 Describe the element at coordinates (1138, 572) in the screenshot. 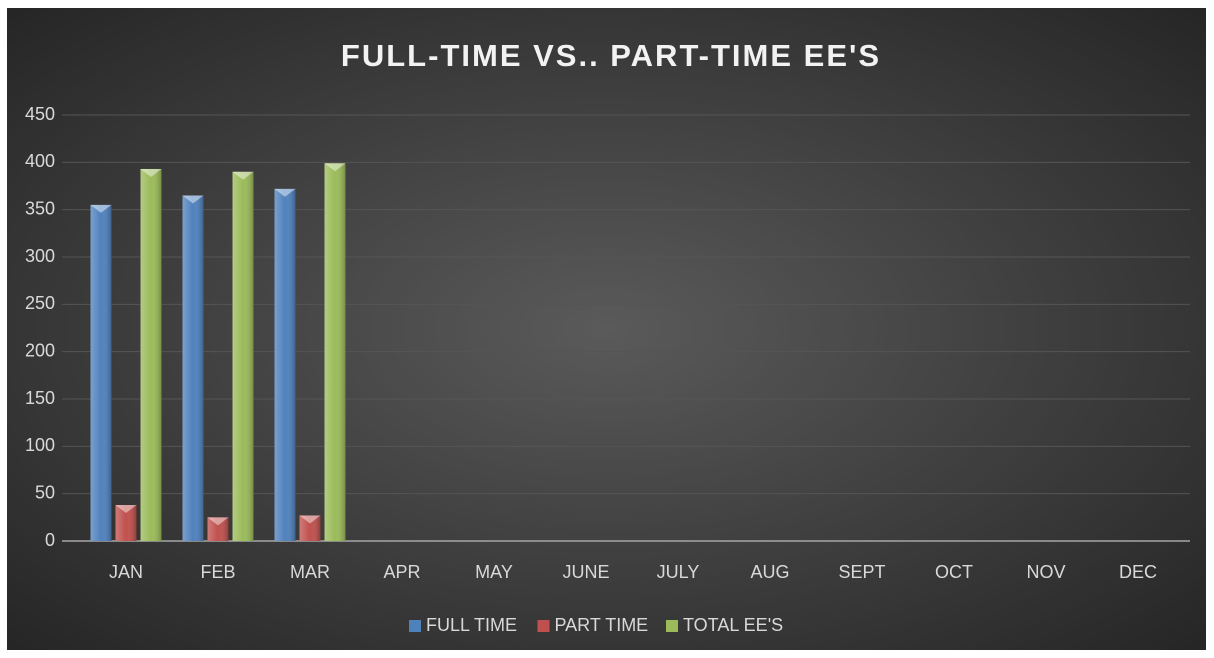

I see `x-tick-label: DEC` at that location.